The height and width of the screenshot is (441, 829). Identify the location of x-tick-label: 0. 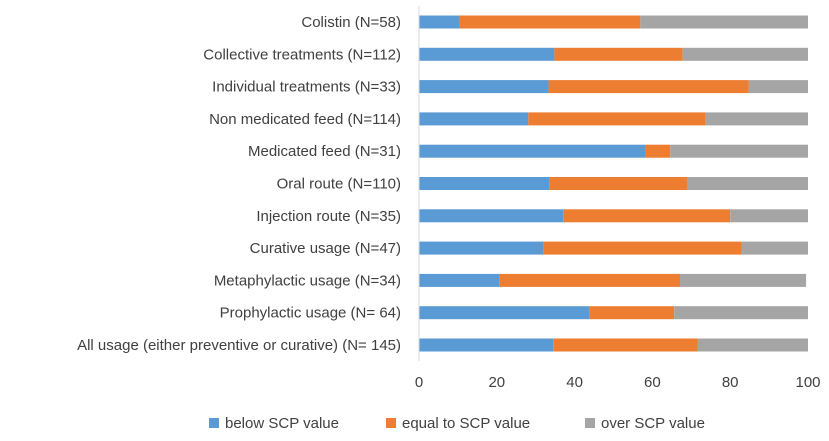
(419, 382).